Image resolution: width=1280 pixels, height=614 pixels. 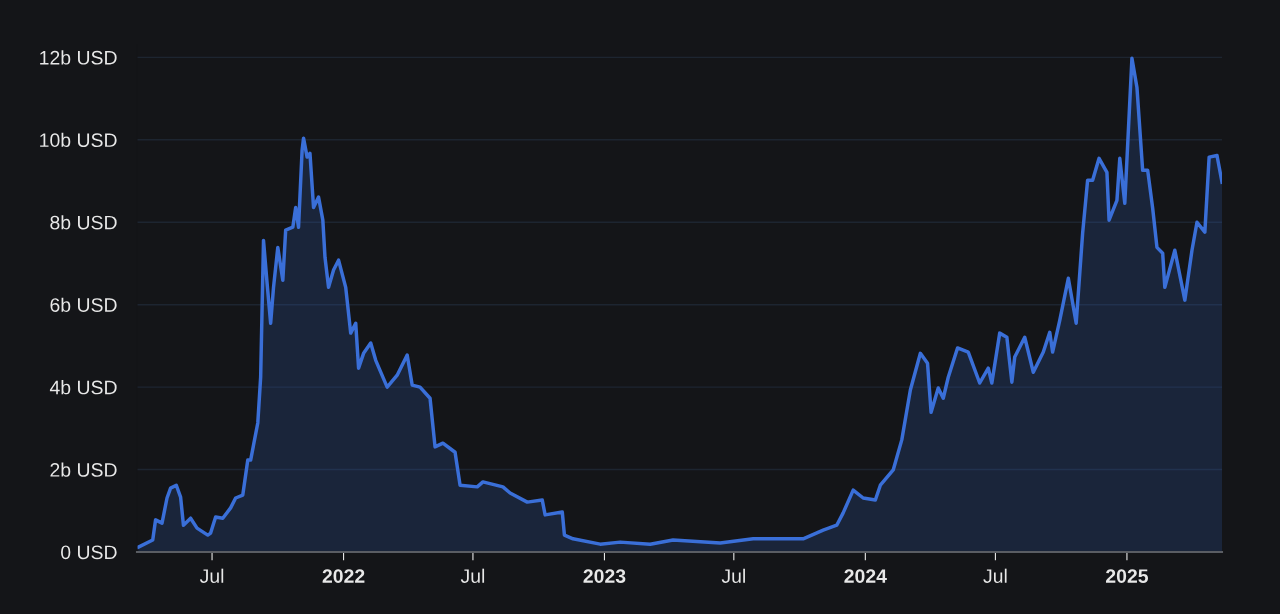 I want to click on y-tick-label: 8b USD, so click(x=83, y=222).